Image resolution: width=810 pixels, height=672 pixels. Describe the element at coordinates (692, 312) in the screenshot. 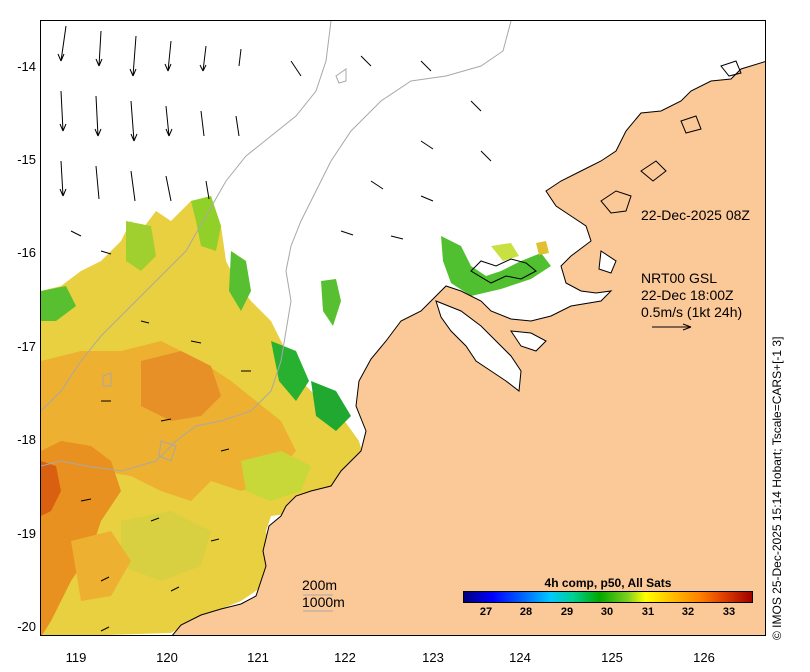

I see `legend-line-3: 0.5m/s (1kt 24h)` at that location.